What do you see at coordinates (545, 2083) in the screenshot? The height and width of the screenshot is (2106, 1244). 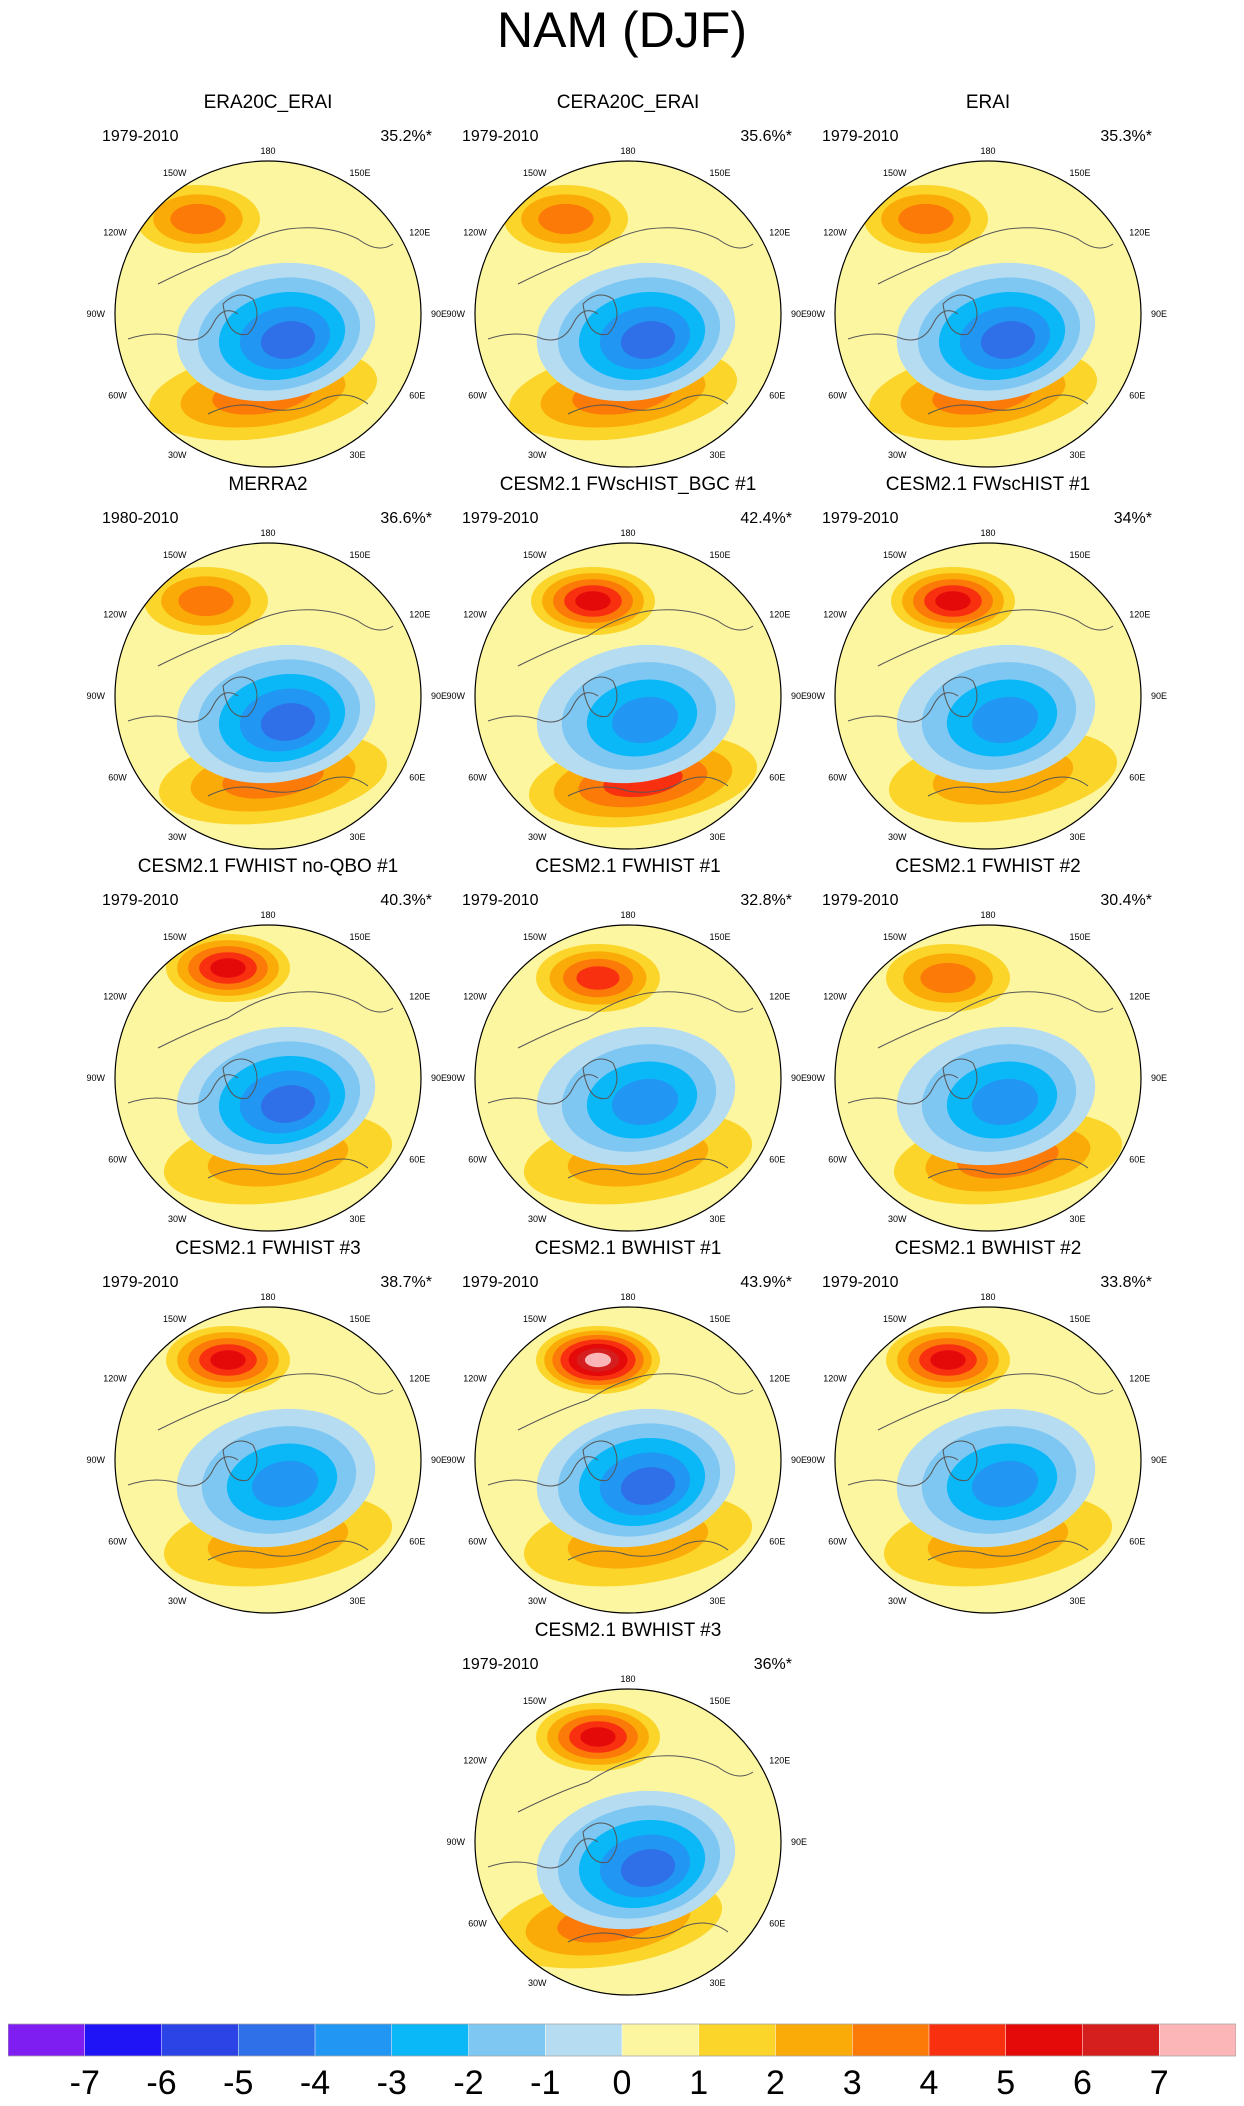 I see `colorbar-tick-label: -1` at bounding box center [545, 2083].